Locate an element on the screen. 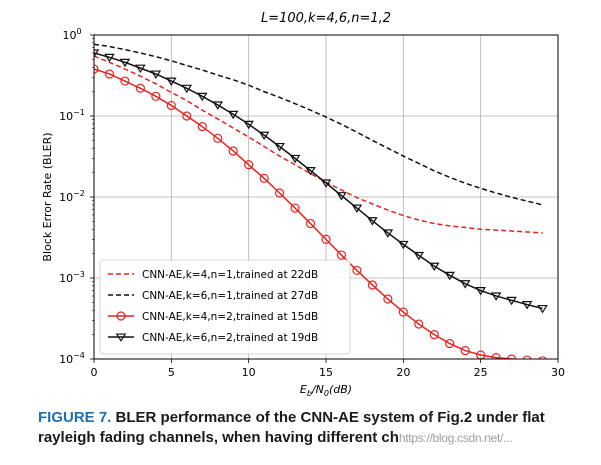 The width and height of the screenshot is (601, 465). x-axis-label: Eb/N0(dB) is located at coordinates (326, 390).